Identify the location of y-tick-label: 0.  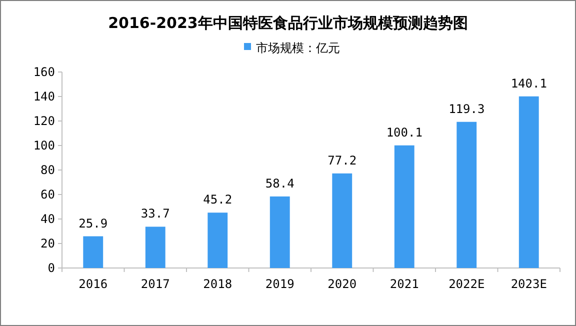
(51, 268).